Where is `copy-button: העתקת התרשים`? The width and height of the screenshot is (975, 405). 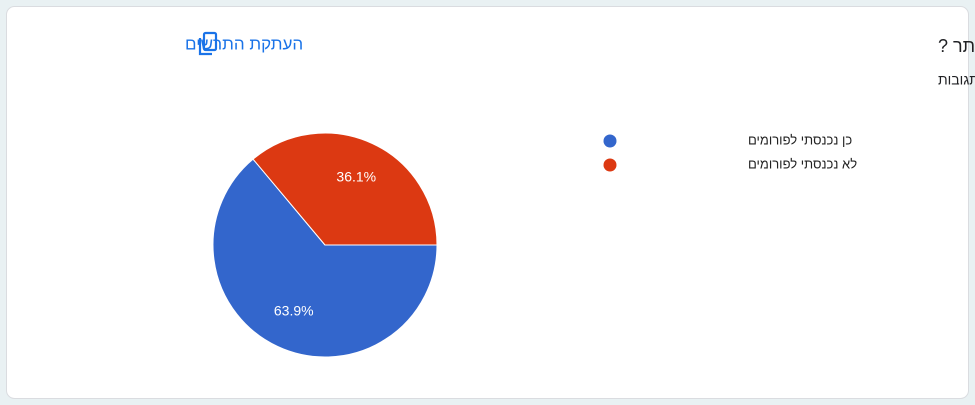 copy-button: העתקת התרשים is located at coordinates (244, 43).